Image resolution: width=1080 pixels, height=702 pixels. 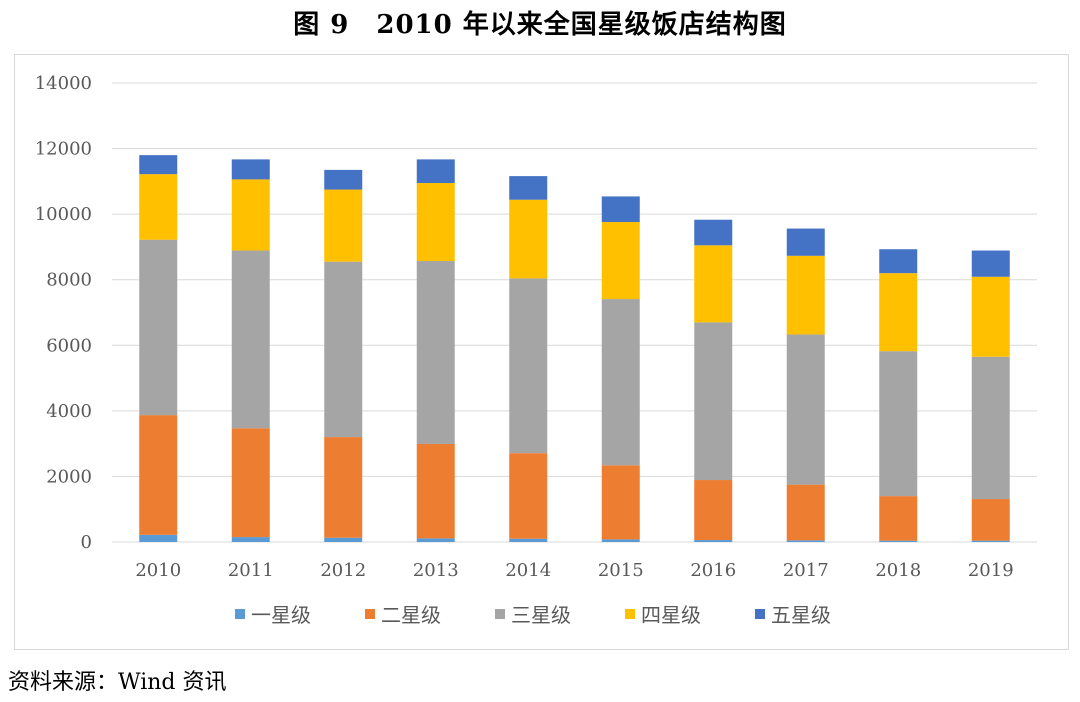 I want to click on x-tick-label: 2016, so click(x=713, y=570).